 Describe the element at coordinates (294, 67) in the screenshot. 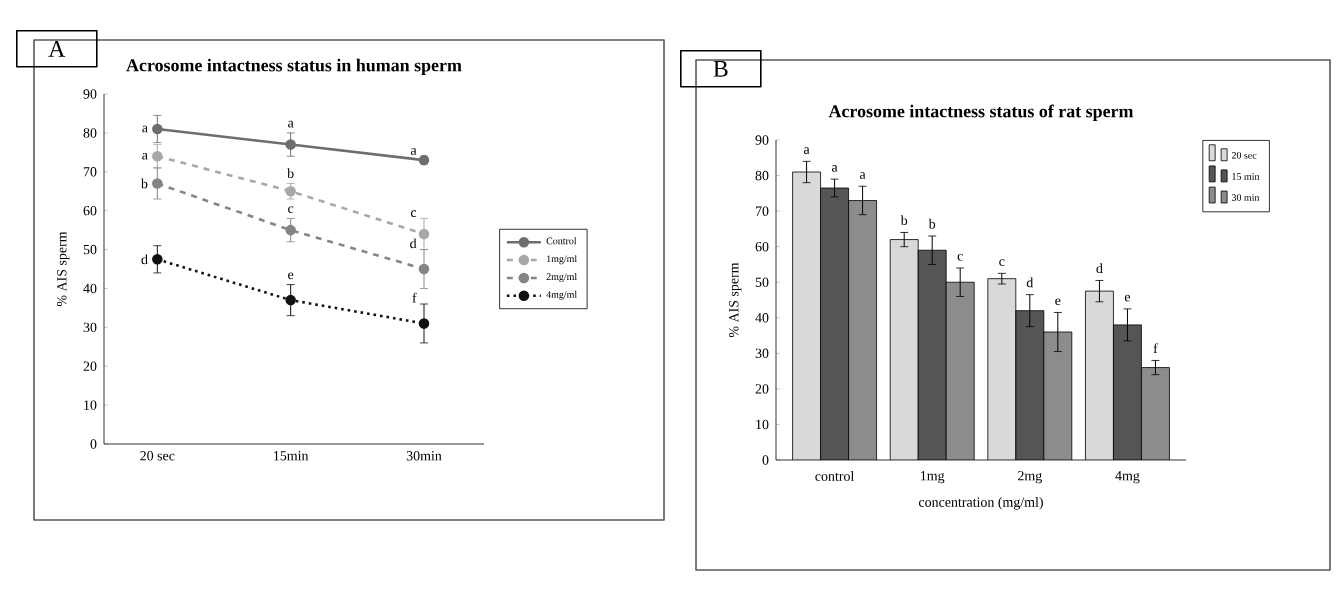

I see `chart-title: Acrosome intactness status in human sperm` at that location.